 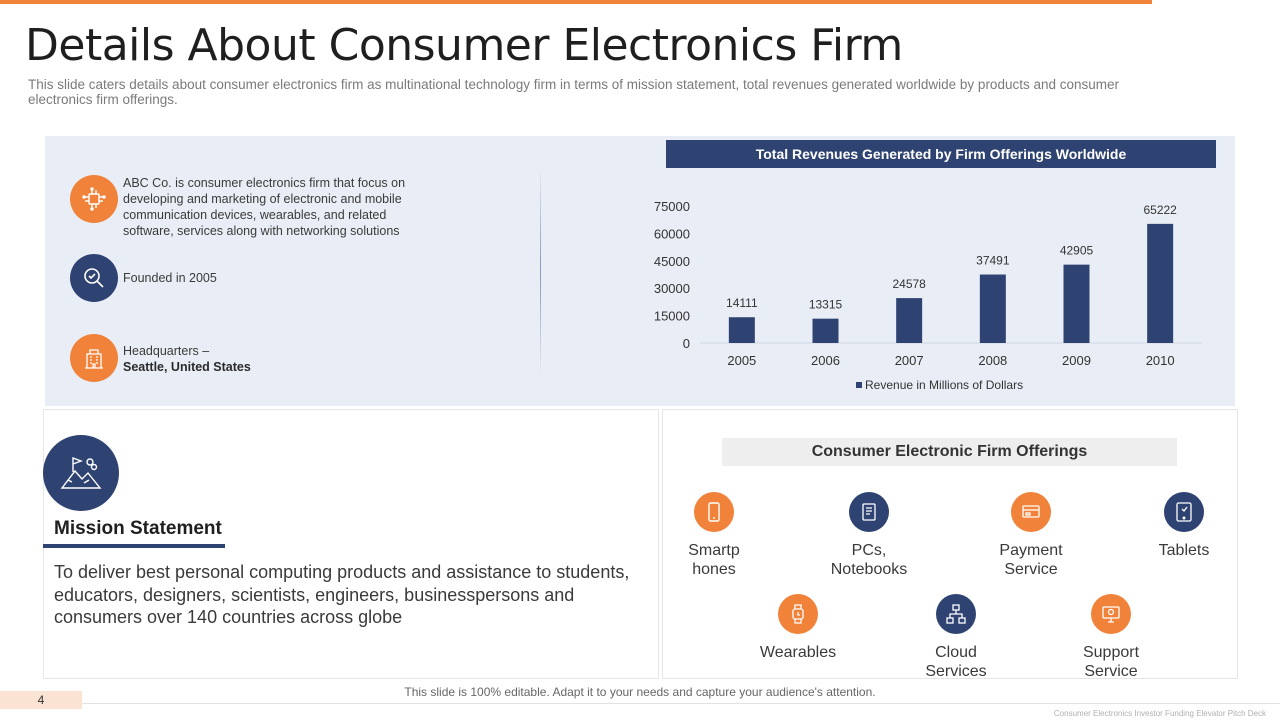 I want to click on y-tick-label: 0, so click(x=686, y=343).